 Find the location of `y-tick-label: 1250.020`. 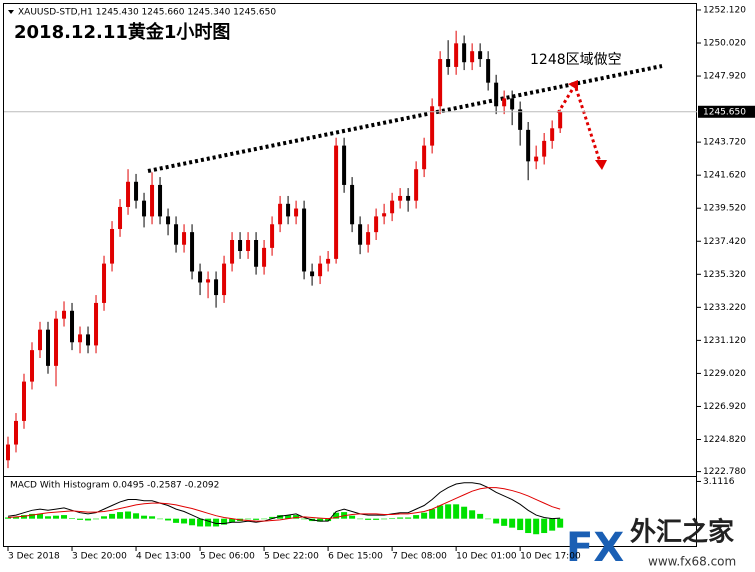

y-tick-label: 1250.020 is located at coordinates (724, 44).